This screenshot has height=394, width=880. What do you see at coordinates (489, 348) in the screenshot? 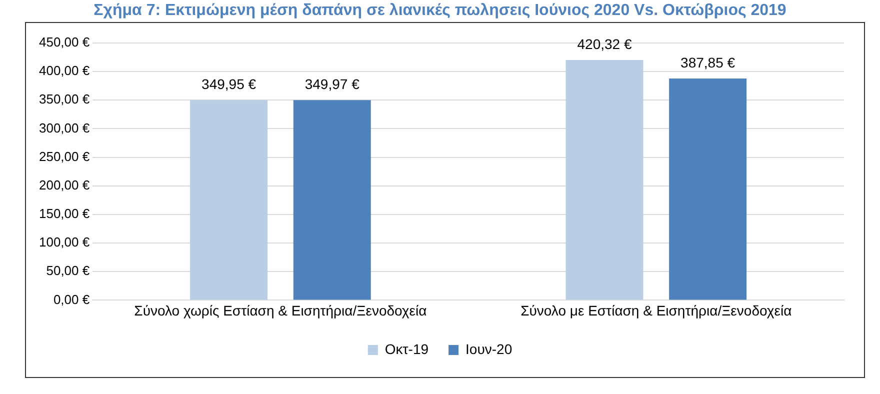
I see `legend-label: Ιουν-20` at bounding box center [489, 348].